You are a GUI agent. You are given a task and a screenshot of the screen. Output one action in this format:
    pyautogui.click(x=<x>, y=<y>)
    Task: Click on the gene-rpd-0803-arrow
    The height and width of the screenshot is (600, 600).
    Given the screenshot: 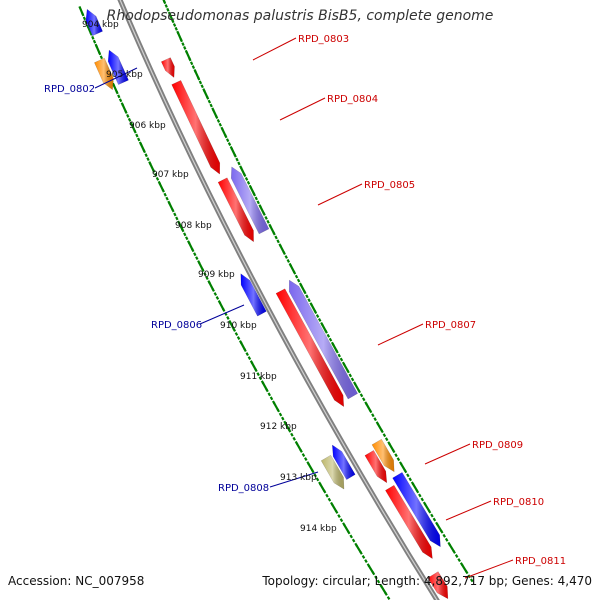 What is the action you would take?
    pyautogui.click(x=167, y=68)
    